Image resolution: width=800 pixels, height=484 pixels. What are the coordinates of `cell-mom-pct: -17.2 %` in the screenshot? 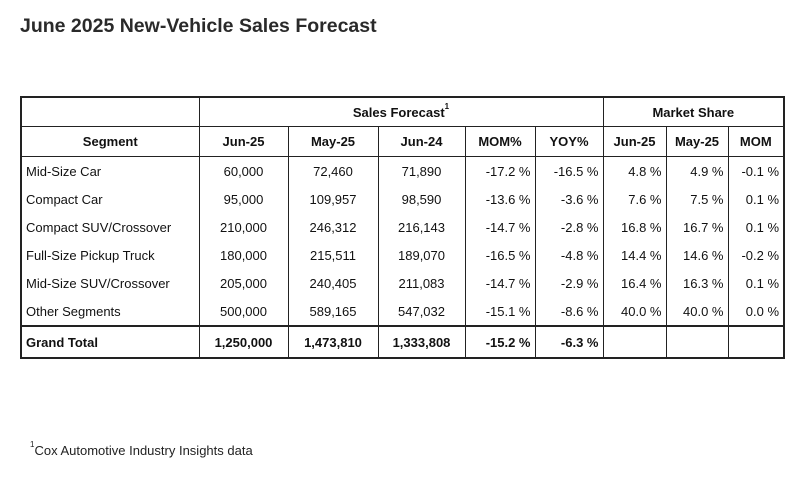 It's located at (500, 170).